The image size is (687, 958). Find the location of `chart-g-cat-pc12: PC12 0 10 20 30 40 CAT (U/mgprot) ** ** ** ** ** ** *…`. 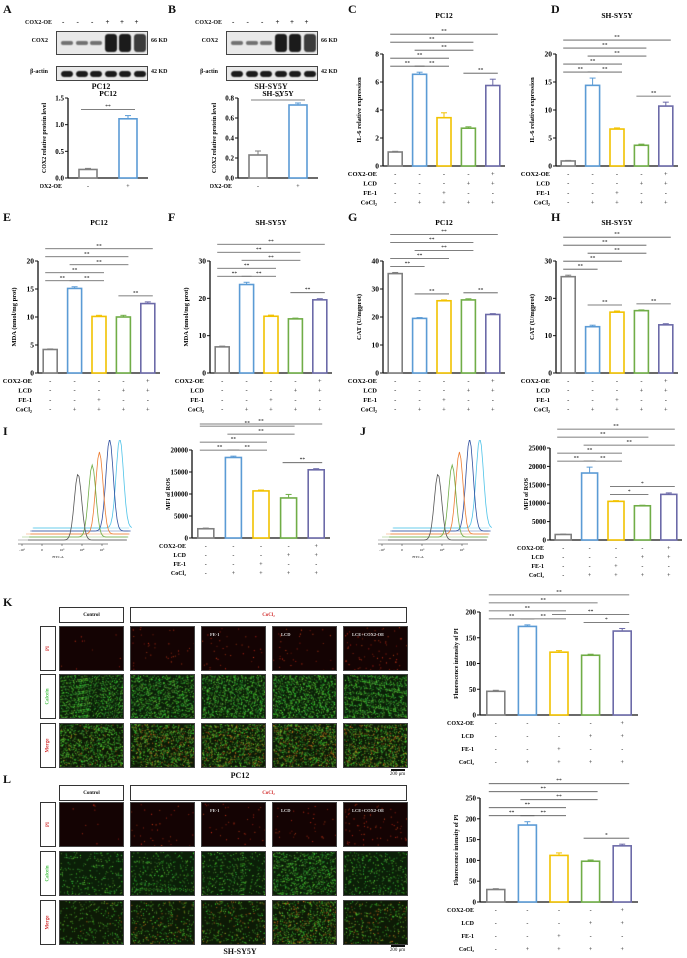

chart-g-cat-pc12: PC12 0 10 20 30 40 CAT (U/mgprot) ** ** ** ** ** ** *… is located at coordinates (426, 316).